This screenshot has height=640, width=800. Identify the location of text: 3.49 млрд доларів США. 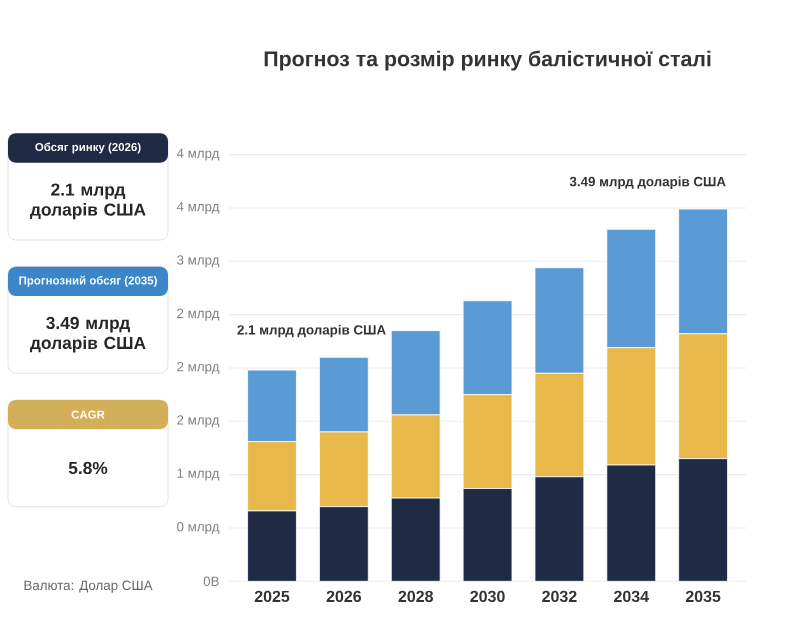
(88, 334).